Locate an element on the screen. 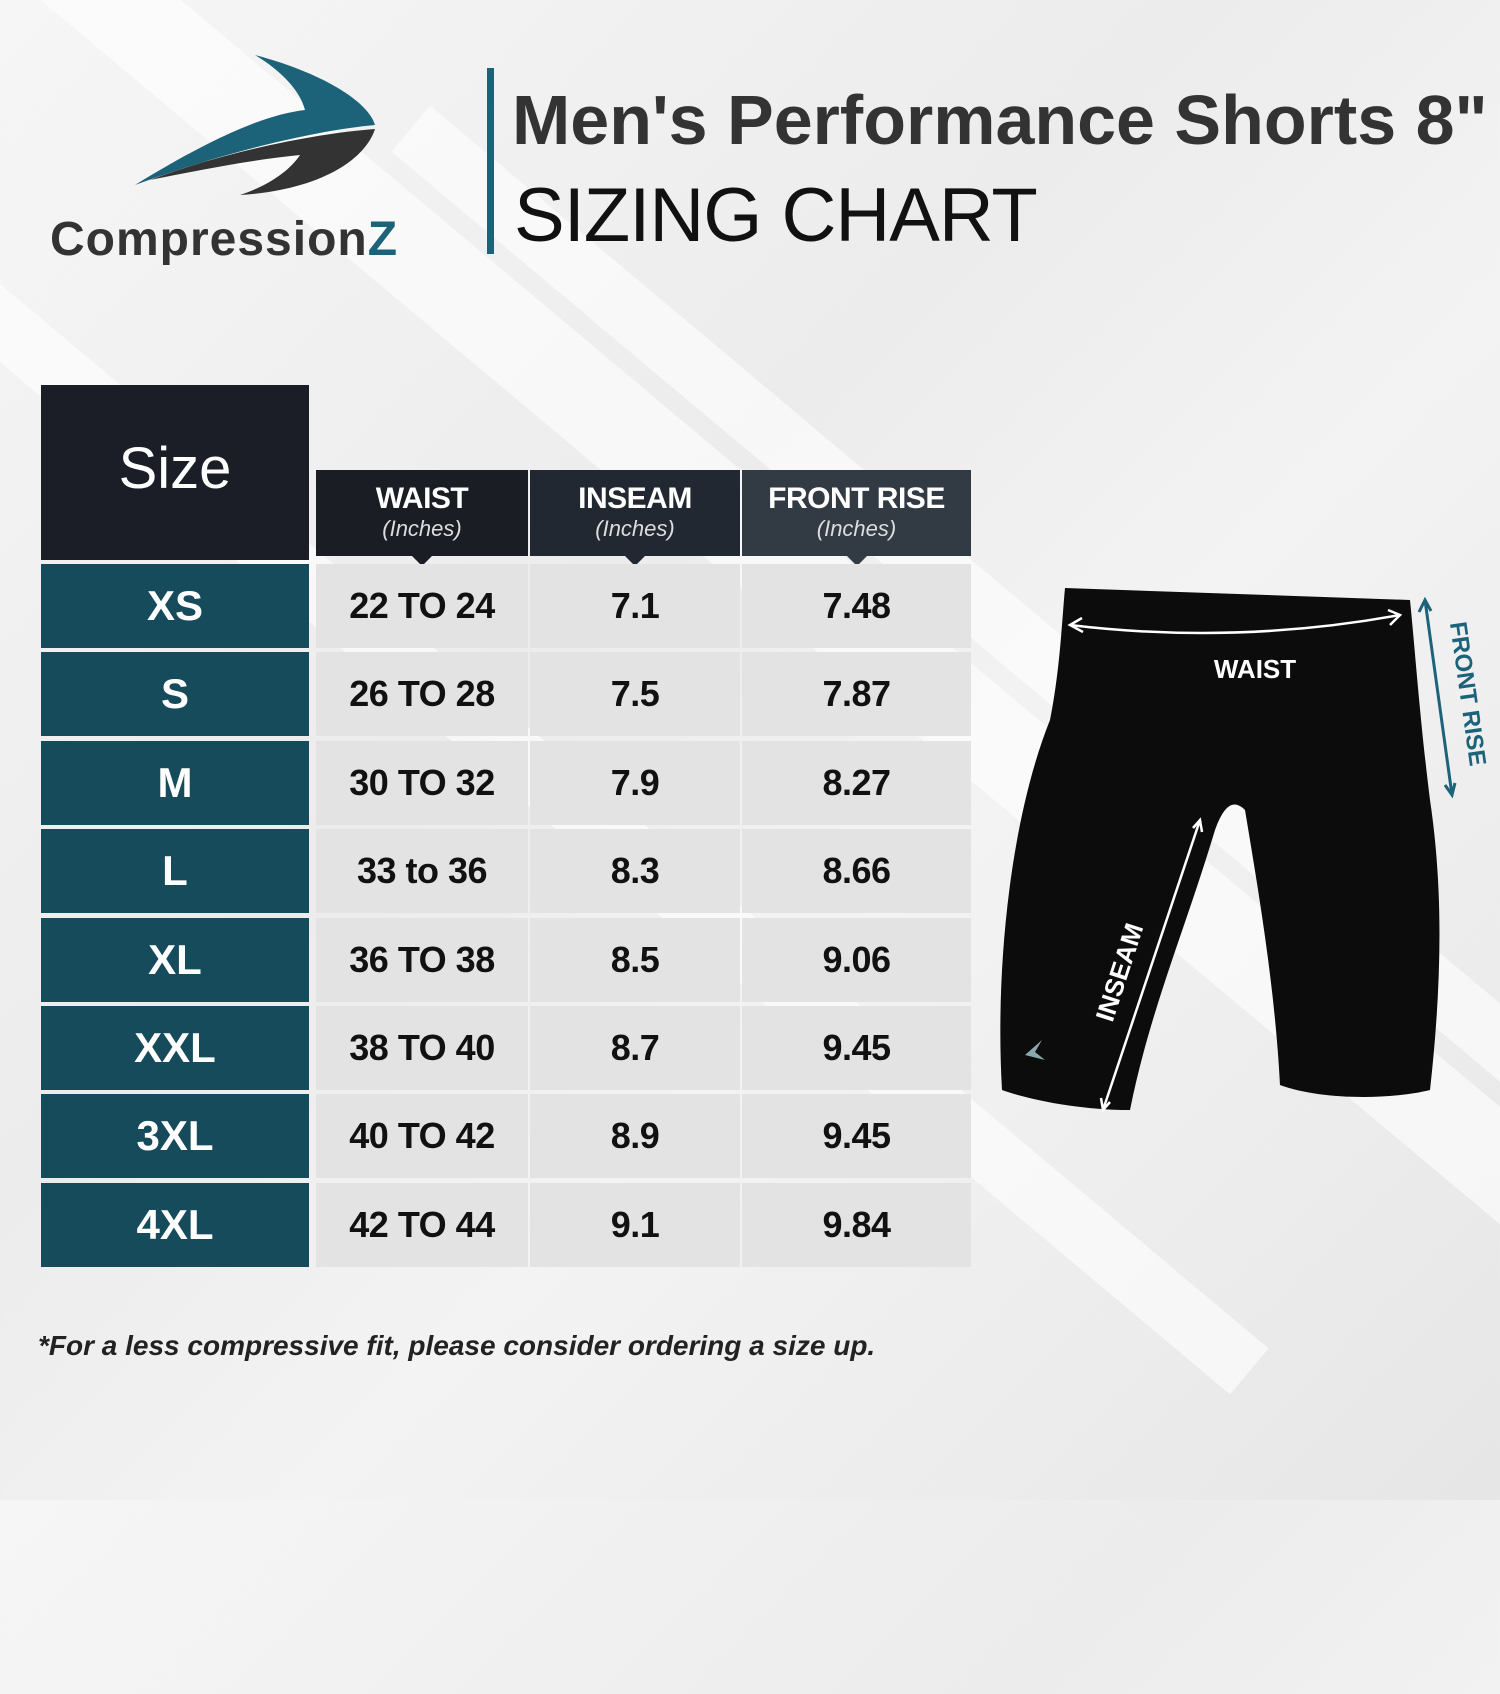 The image size is (1500, 1694). column-label: INSEAM is located at coordinates (635, 498).